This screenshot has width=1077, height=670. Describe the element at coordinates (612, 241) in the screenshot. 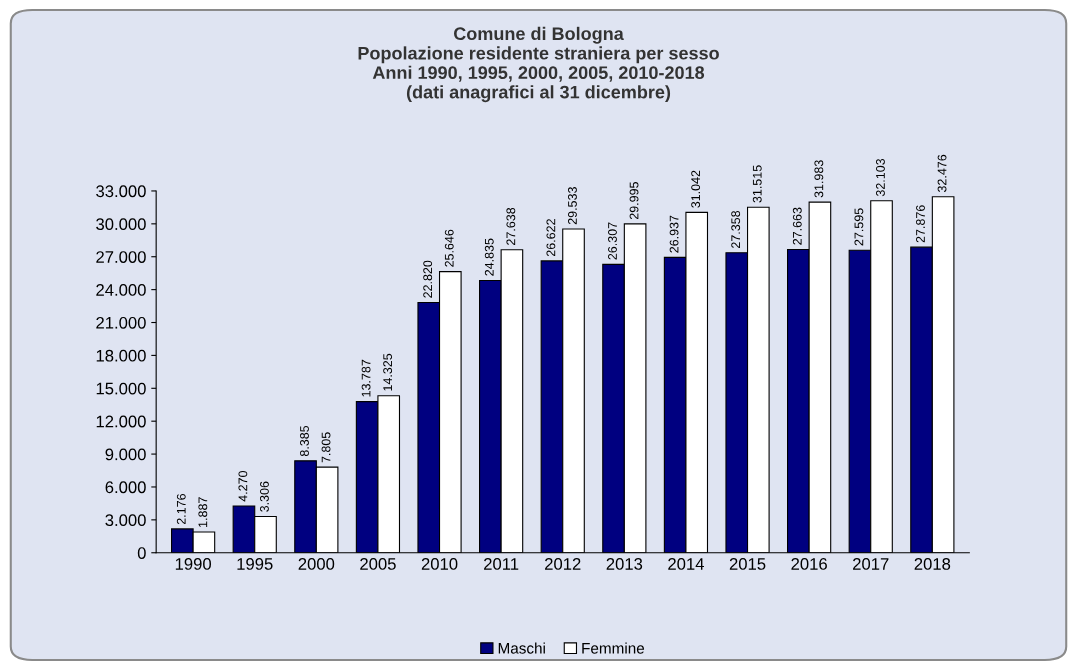

I see `data-label: 26.307` at that location.